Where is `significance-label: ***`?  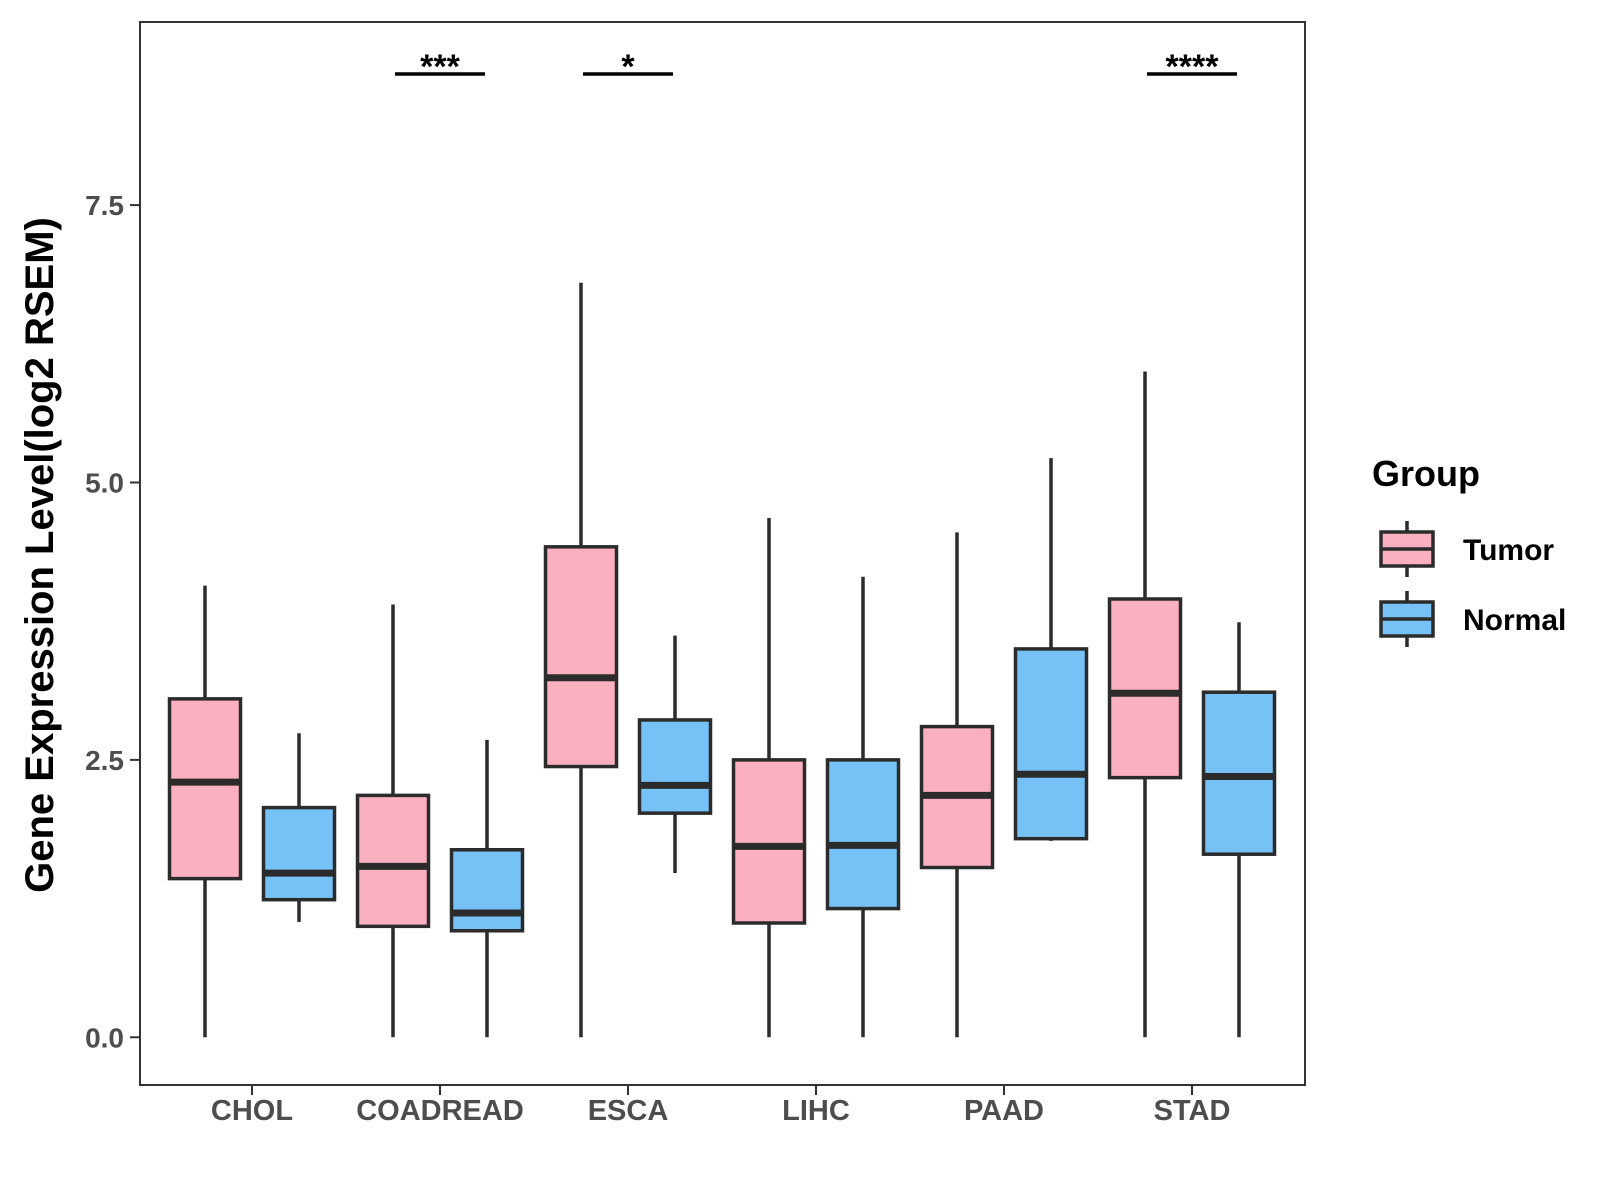 significance-label: *** is located at coordinates (440, 67).